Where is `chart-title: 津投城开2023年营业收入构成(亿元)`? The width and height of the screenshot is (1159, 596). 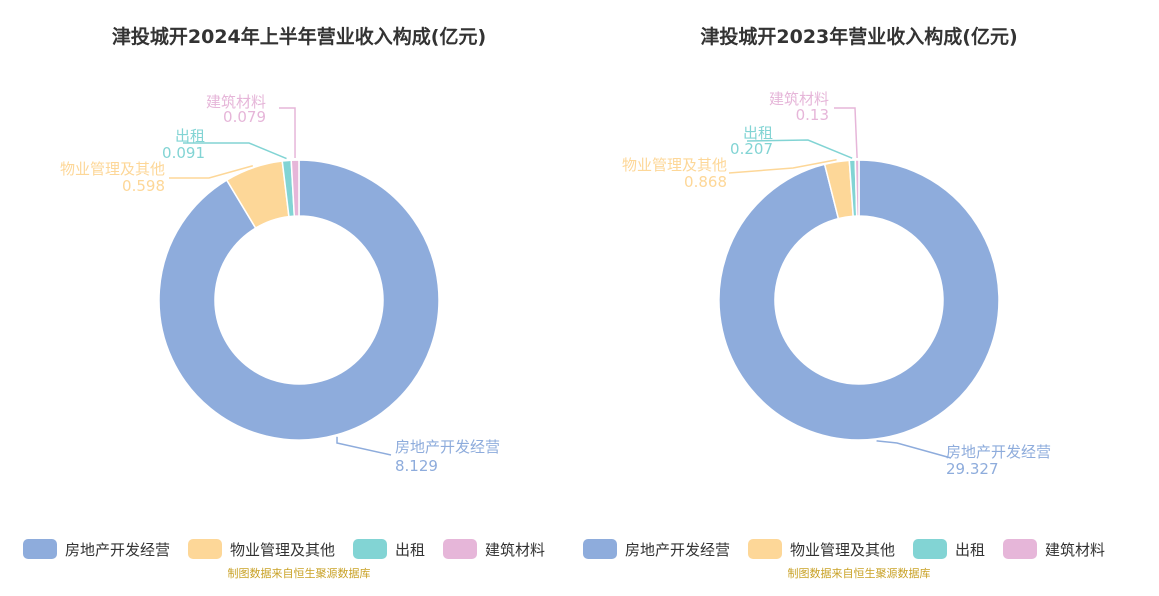 chart-title: 津投城开2023年营业收入构成(亿元) is located at coordinates (859, 37).